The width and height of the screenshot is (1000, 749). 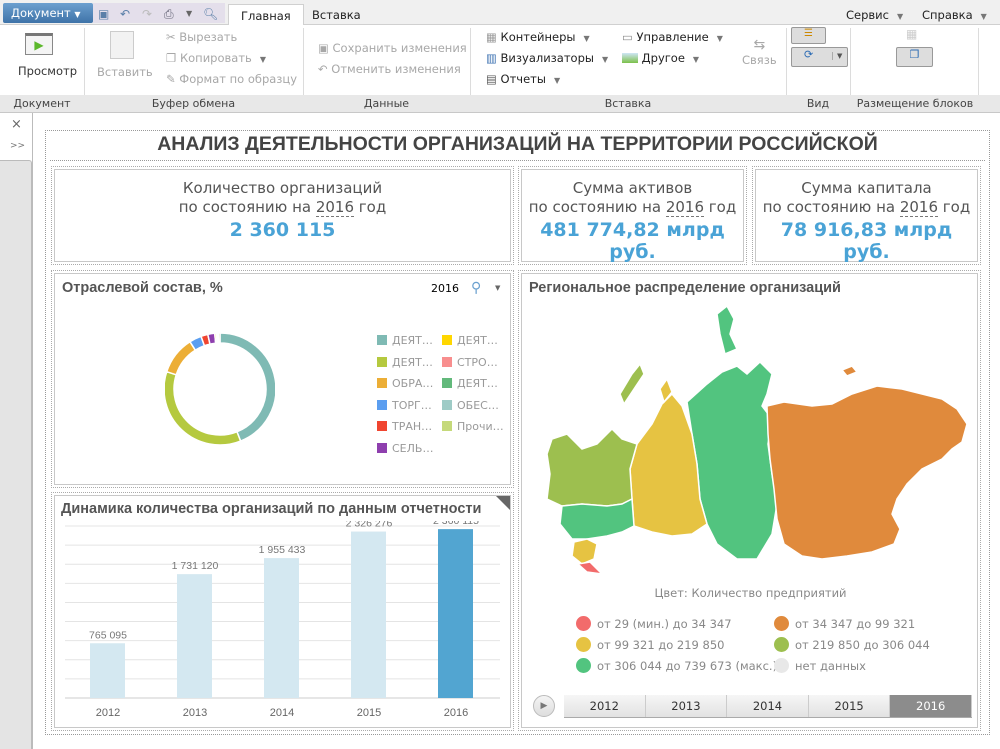 What do you see at coordinates (862, 645) in the screenshot?
I see `legend-label: от 219 850 до 306 044` at bounding box center [862, 645].